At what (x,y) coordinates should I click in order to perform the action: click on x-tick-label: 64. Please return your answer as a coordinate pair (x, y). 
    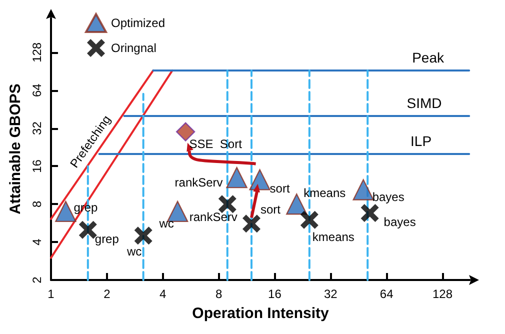
    Looking at the image, I should click on (387, 294).